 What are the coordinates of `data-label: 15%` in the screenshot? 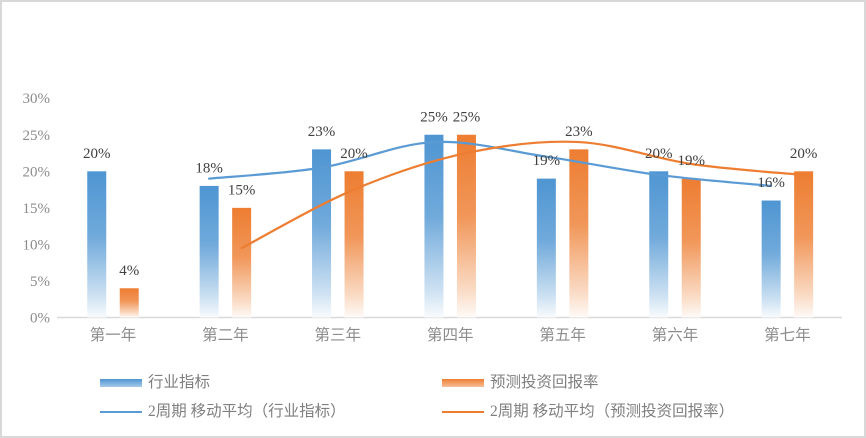 It's located at (242, 190).